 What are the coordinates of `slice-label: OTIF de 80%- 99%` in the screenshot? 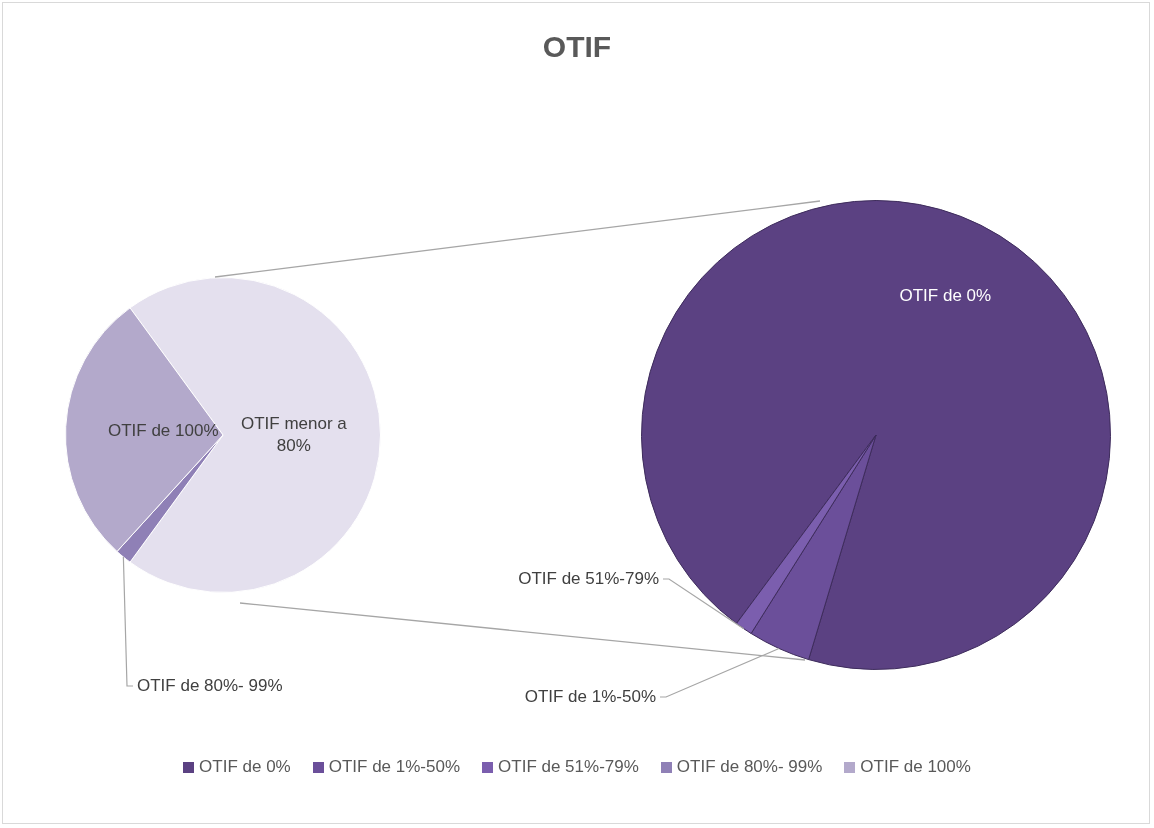 It's located at (210, 685).